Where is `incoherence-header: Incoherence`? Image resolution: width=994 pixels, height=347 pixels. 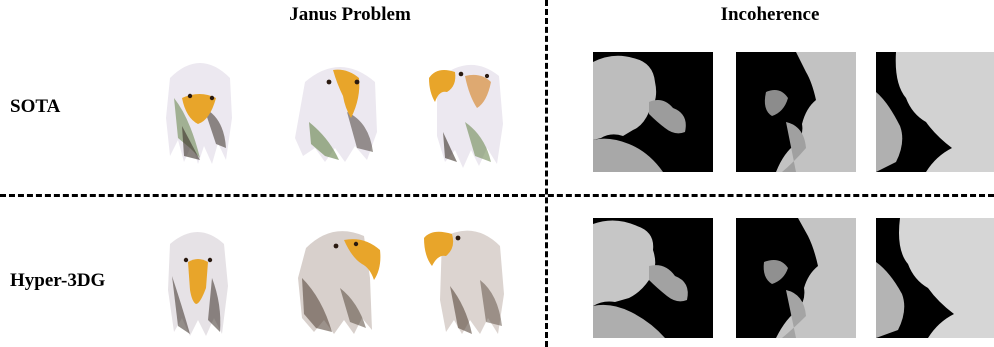 incoherence-header: Incoherence is located at coordinates (770, 14).